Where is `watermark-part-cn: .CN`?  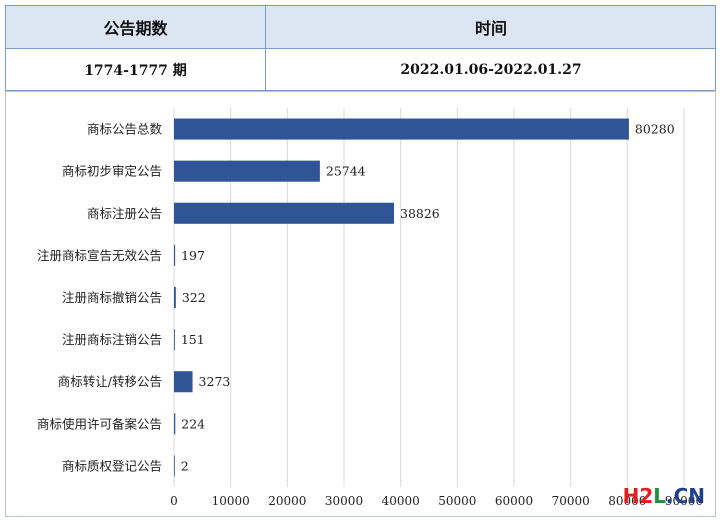 watermark-part-cn: .CN is located at coordinates (685, 496).